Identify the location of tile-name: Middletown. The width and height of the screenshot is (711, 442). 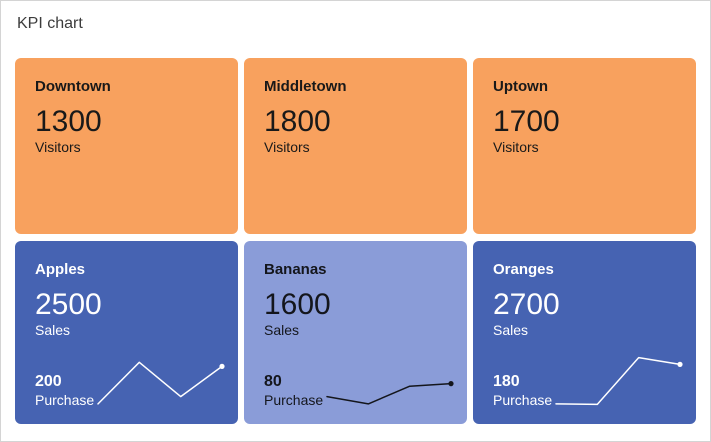
(305, 86).